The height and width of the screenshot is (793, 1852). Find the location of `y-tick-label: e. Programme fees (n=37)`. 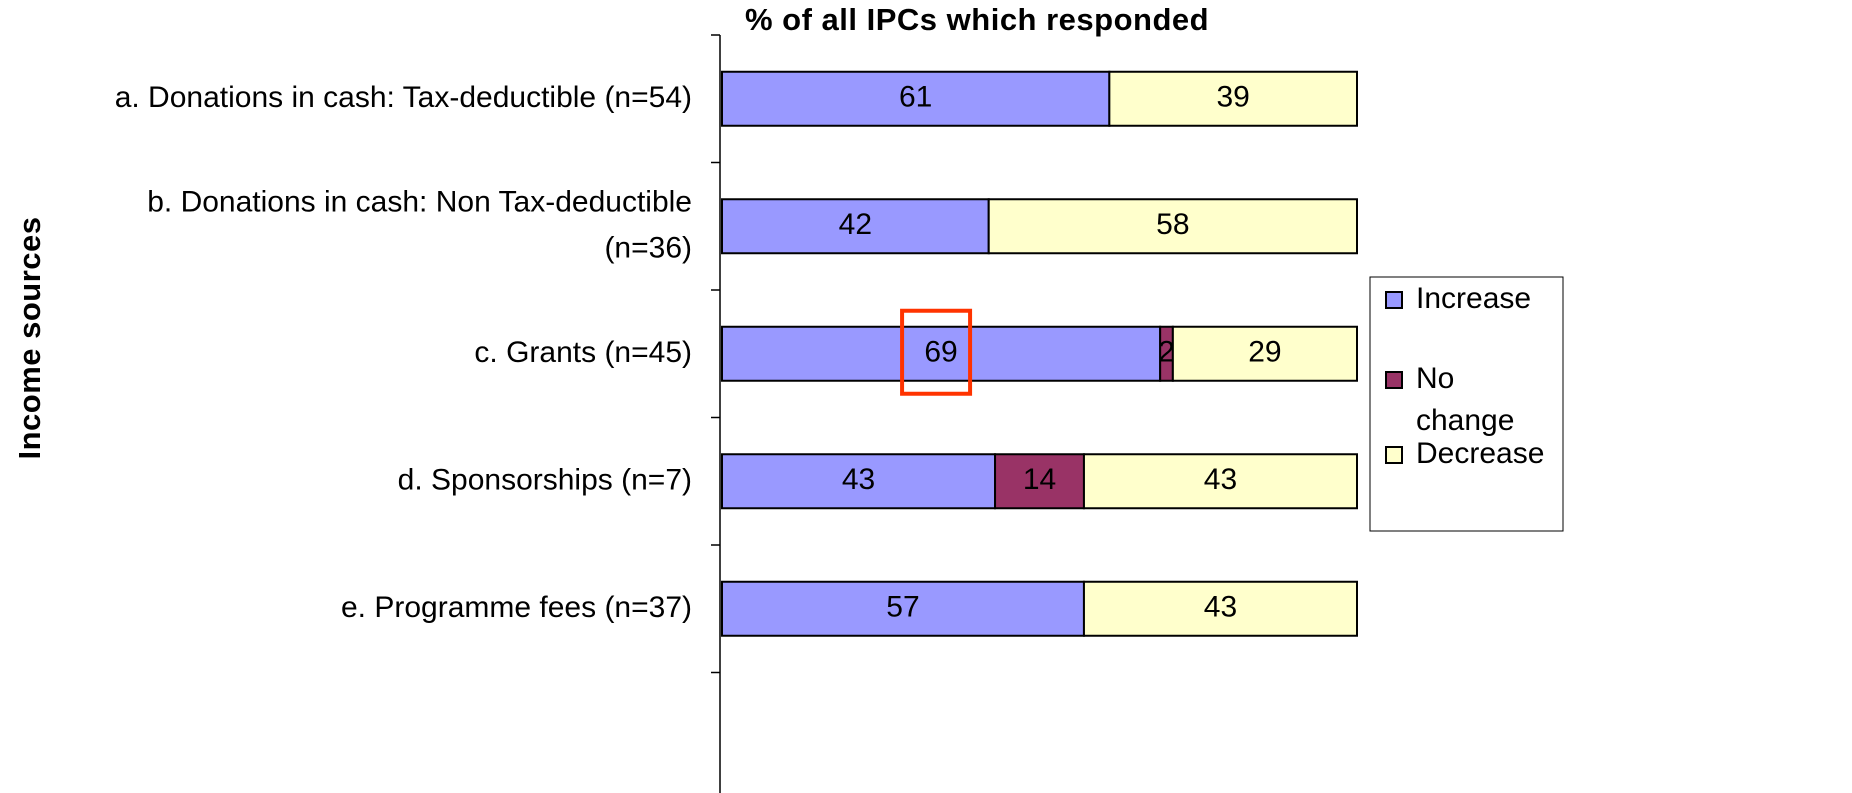

y-tick-label: e. Programme fees (n=37) is located at coordinates (516, 607).